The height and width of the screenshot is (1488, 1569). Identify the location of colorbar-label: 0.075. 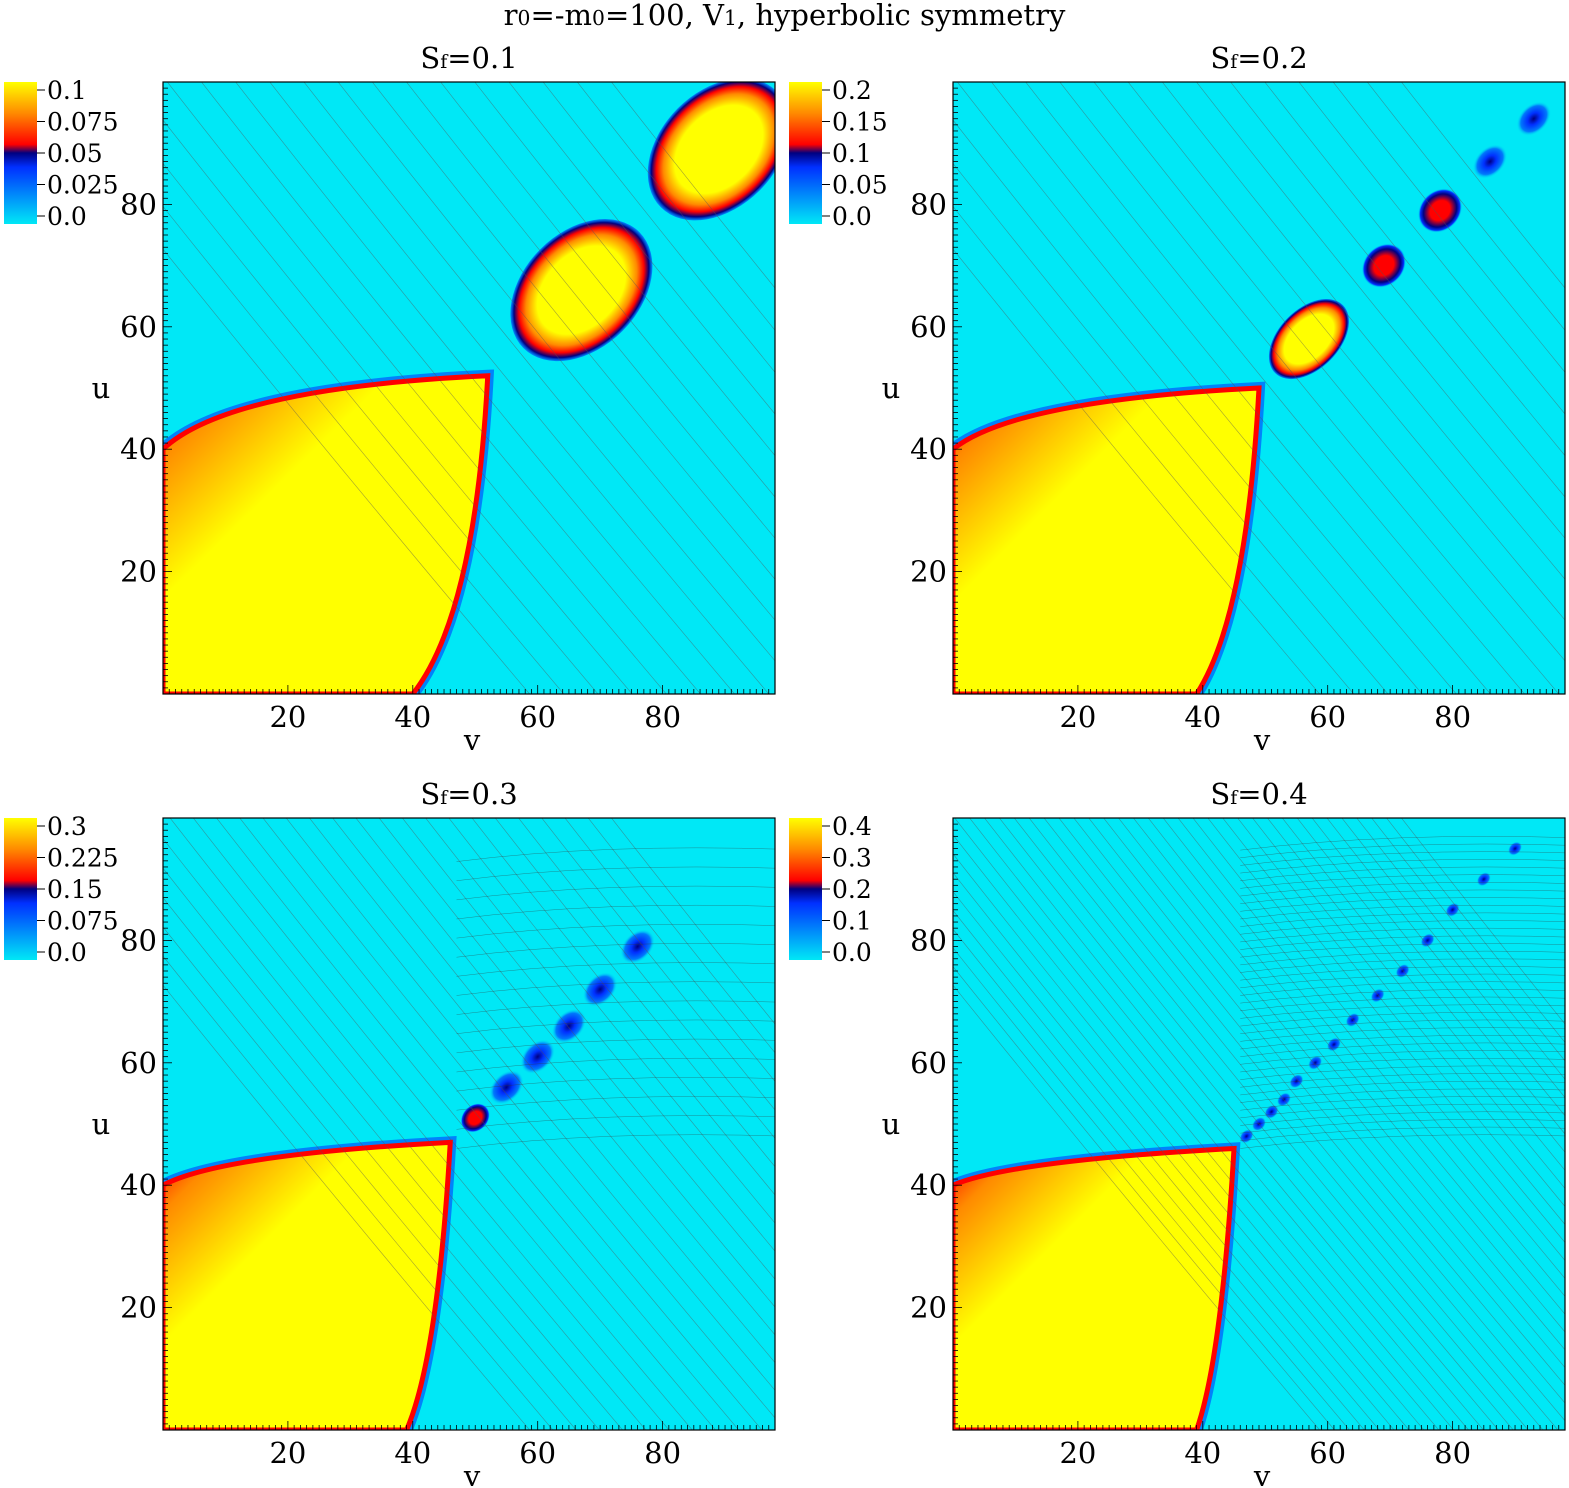
(83, 921).